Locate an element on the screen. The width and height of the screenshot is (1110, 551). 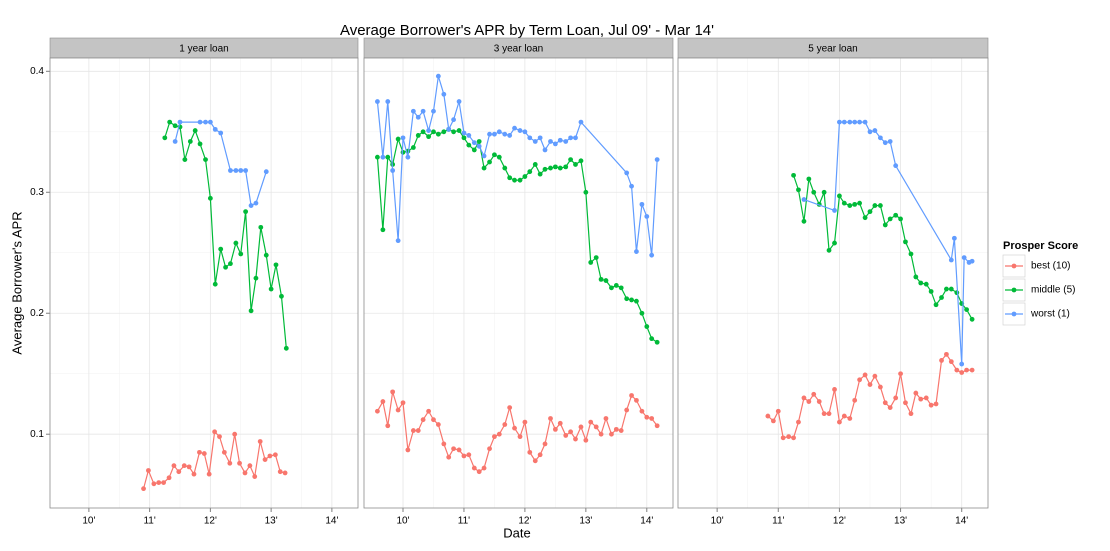
x-tick-label: 14' is located at coordinates (331, 521).